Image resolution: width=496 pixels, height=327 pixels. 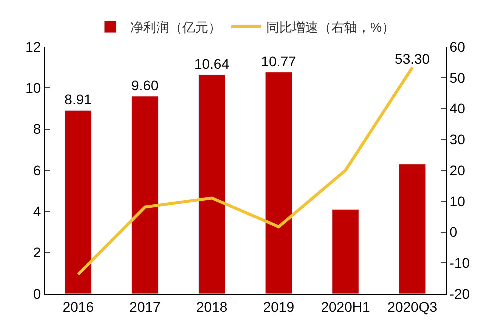 What do you see at coordinates (279, 306) in the screenshot?
I see `x-tick-label: 2019` at bounding box center [279, 306].